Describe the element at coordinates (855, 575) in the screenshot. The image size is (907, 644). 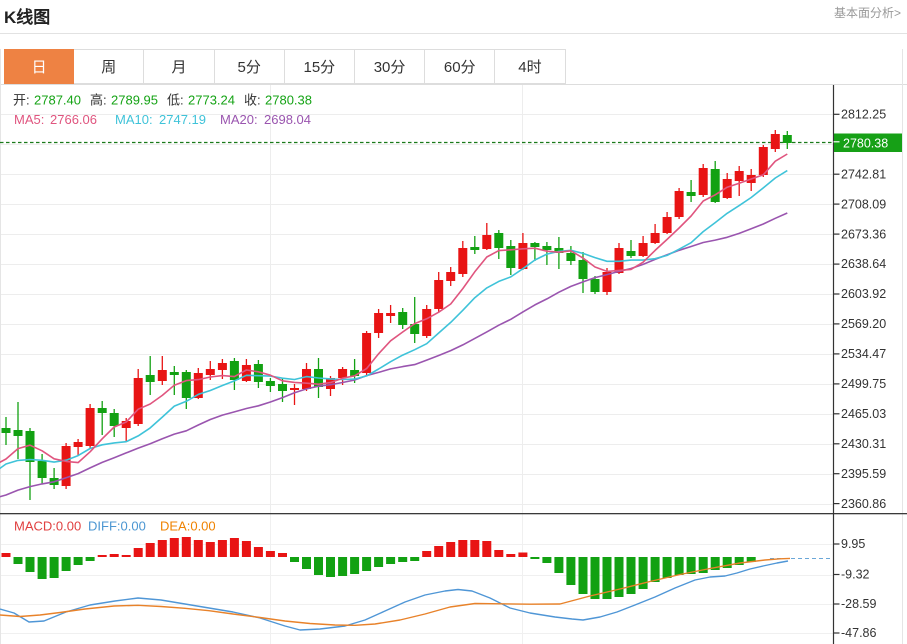
I see `svg-text: -9.32` at that location.